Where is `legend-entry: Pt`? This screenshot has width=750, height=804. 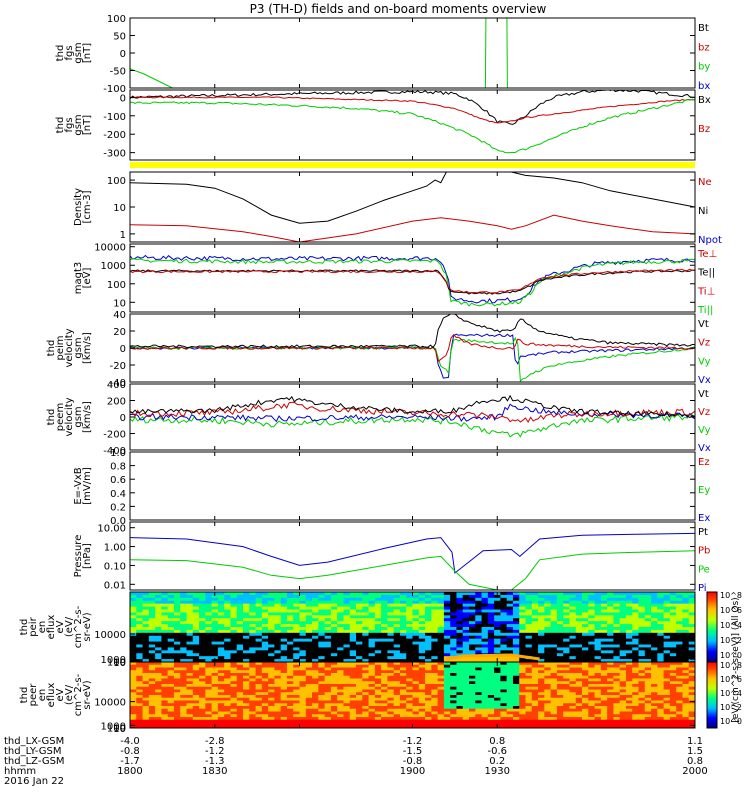 legend-entry: Pt is located at coordinates (703, 532).